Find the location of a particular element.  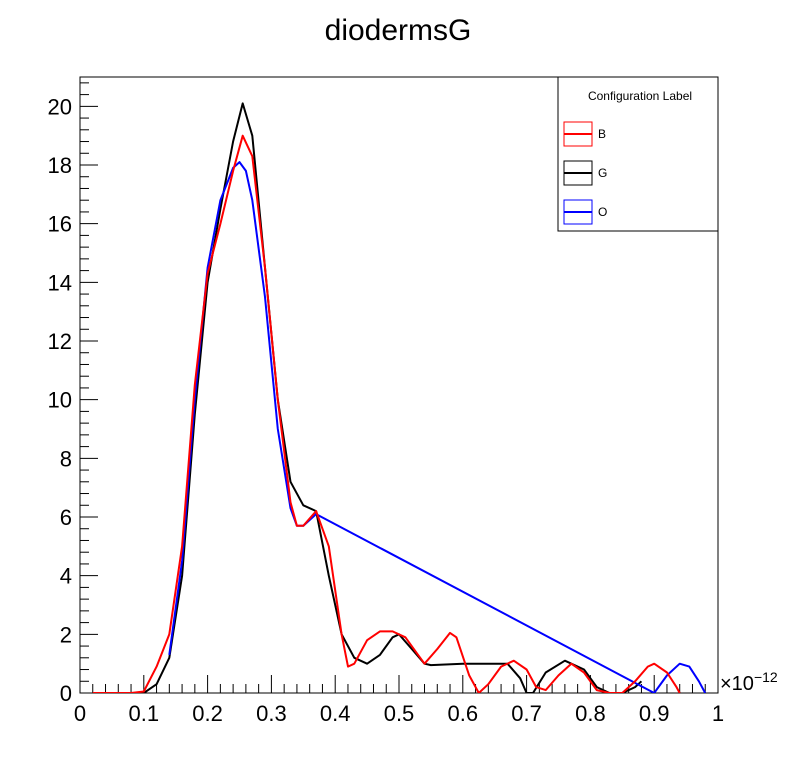

legend-header: Configuration Label is located at coordinates (640, 96).